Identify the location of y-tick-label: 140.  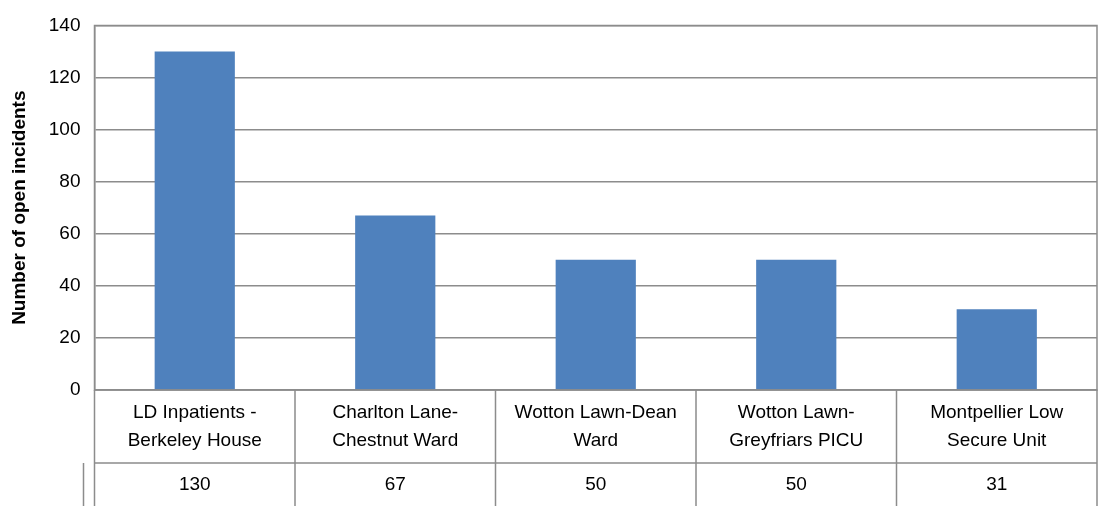
(64, 24).